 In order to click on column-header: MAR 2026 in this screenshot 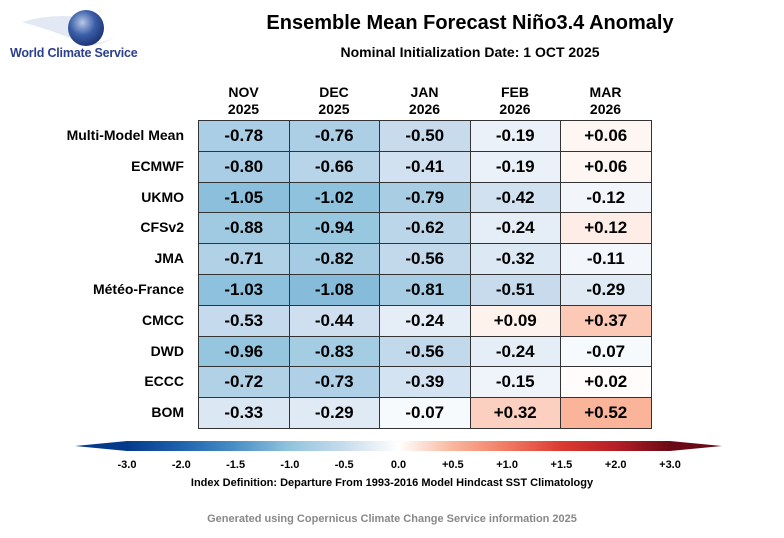, I will do `click(605, 101)`.